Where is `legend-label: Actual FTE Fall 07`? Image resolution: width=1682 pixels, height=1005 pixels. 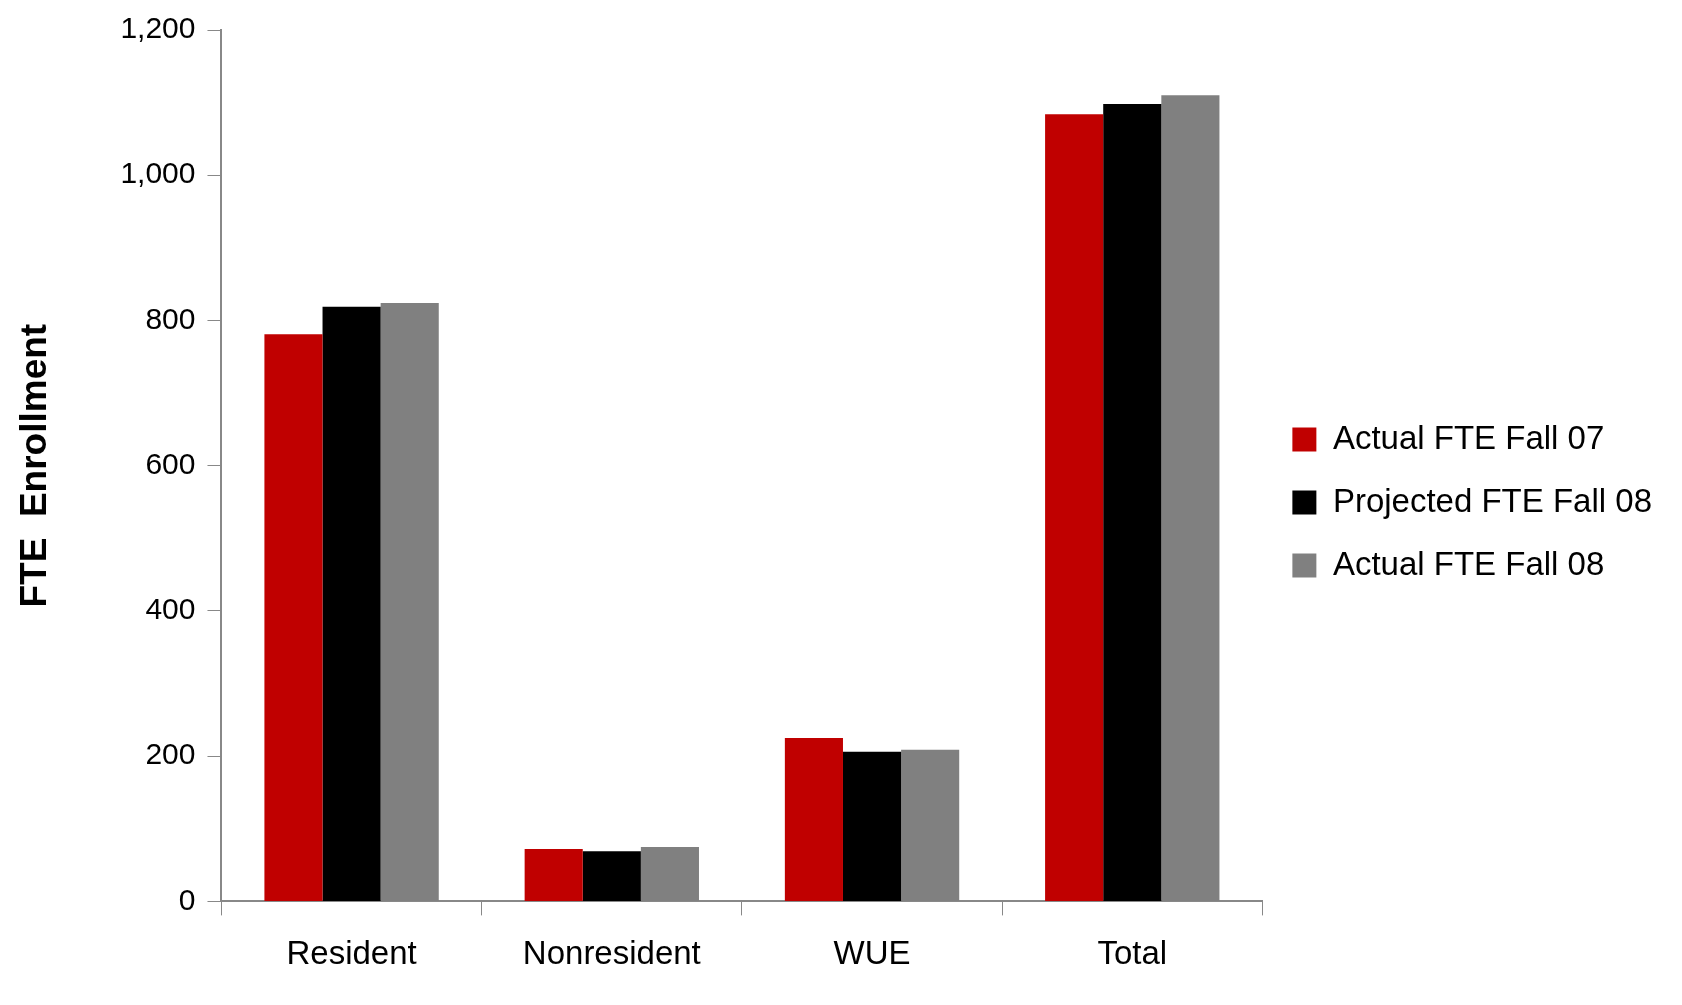 legend-label: Actual FTE Fall 07 is located at coordinates (1468, 437).